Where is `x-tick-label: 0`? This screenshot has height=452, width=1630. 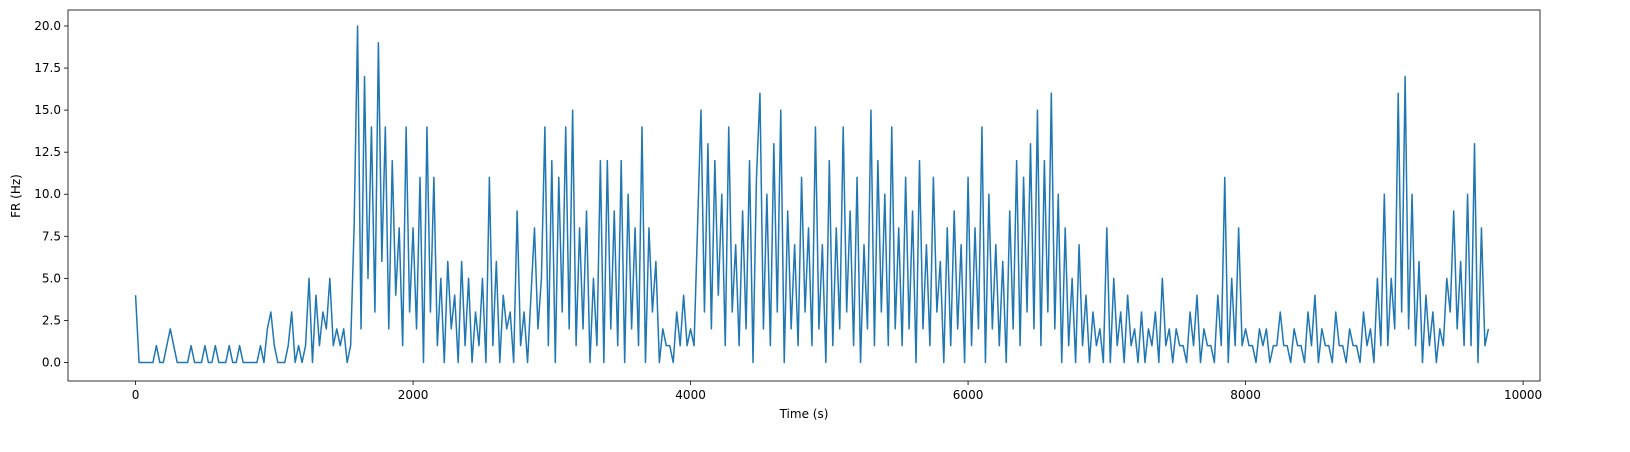 x-tick-label: 0 is located at coordinates (136, 395).